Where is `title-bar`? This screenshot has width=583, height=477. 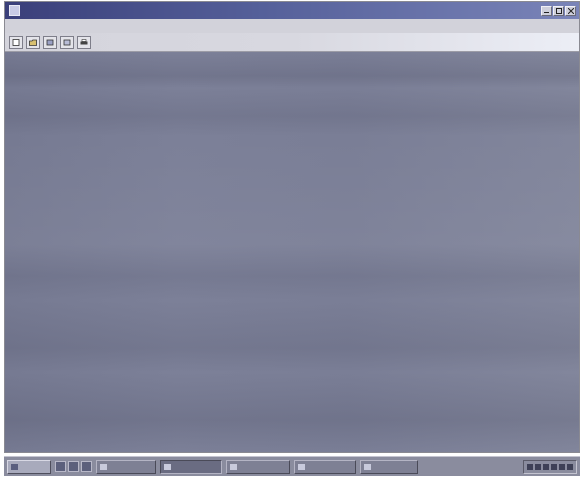 title-bar is located at coordinates (292, 10).